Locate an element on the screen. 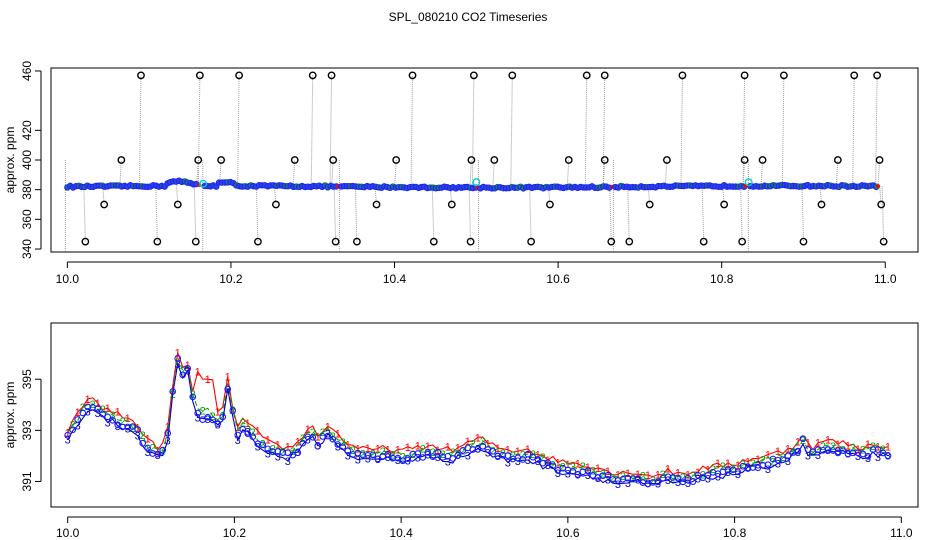  top-x-tick-label: 10.6 is located at coordinates (558, 279).